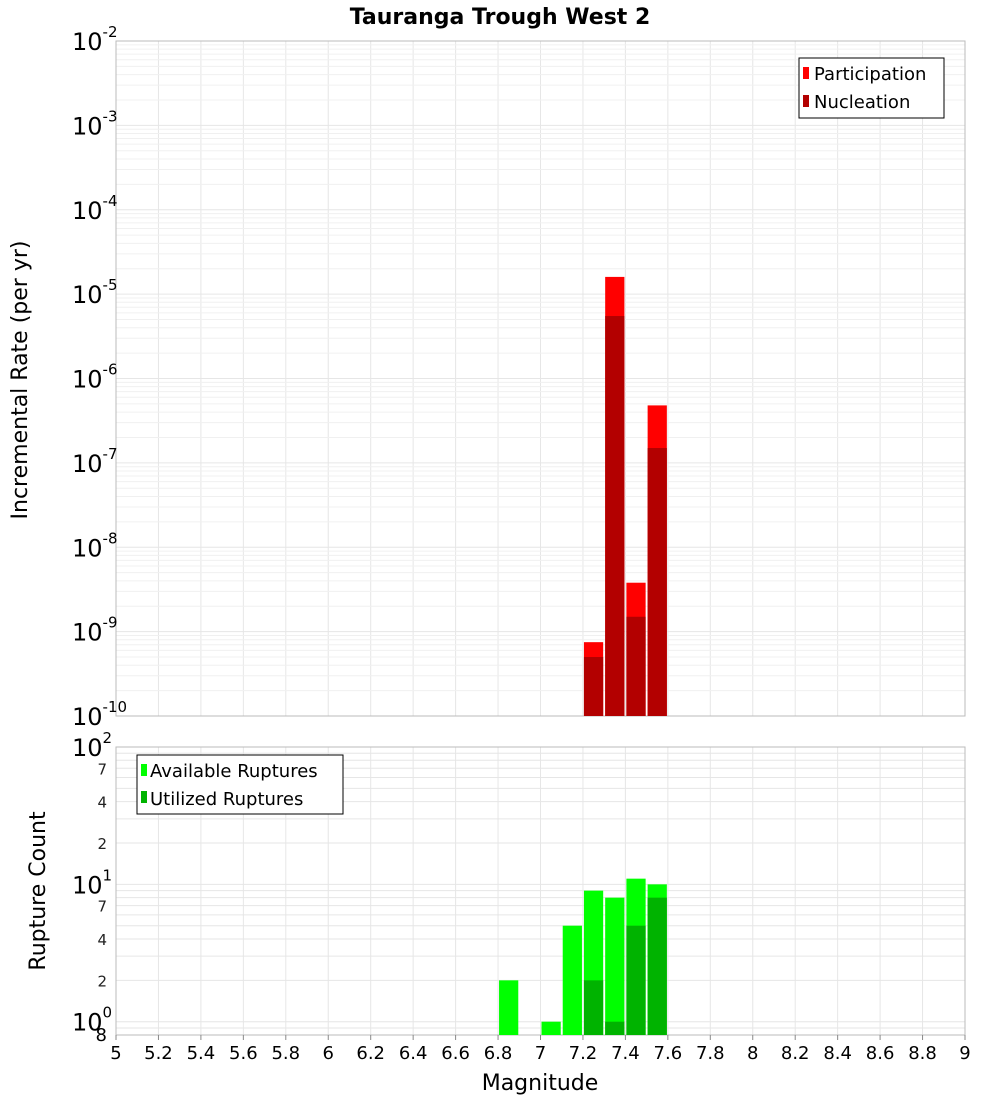 This screenshot has height=1100, width=1000. I want to click on x-tick-label: 7.4, so click(625, 1053).